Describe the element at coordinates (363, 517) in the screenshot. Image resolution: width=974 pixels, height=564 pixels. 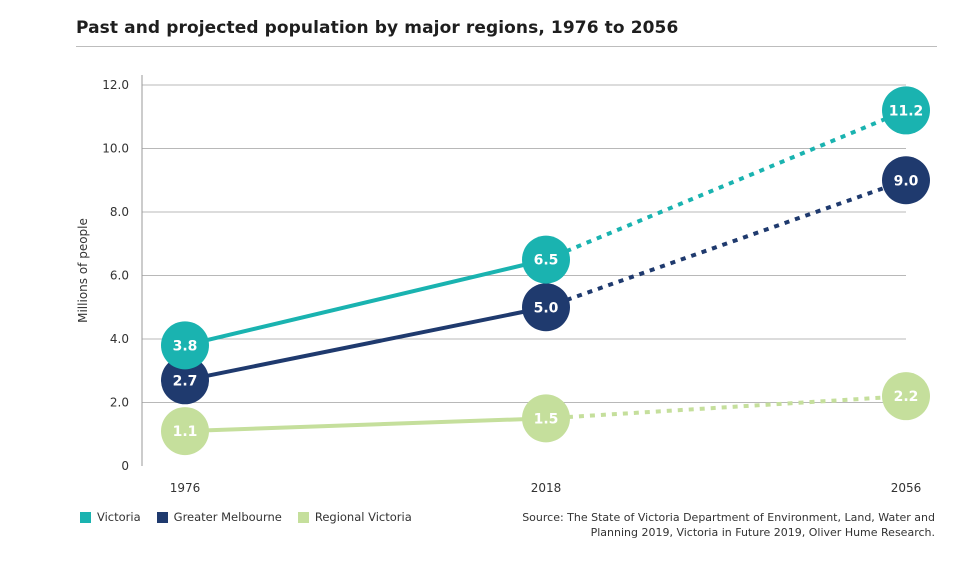
I see `legend-label: Regional Victoria` at that location.